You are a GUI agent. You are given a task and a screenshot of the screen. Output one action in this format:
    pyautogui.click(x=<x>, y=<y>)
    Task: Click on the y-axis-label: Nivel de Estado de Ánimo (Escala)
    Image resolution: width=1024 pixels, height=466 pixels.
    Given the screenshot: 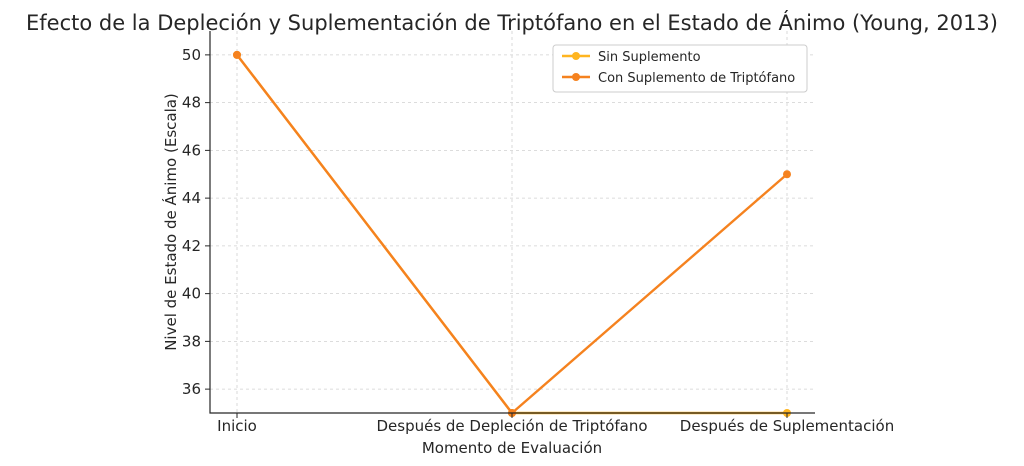 What is the action you would take?
    pyautogui.click(x=170, y=222)
    